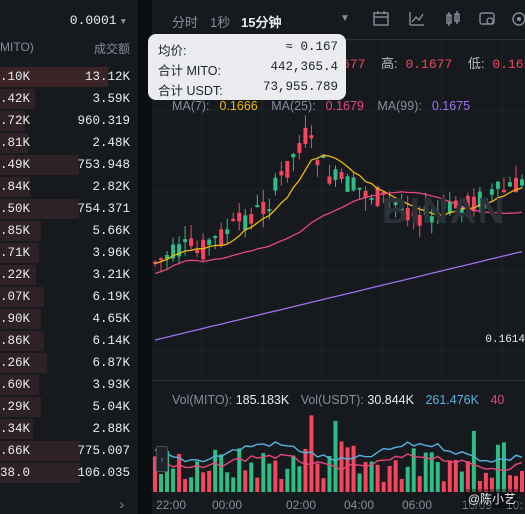 Image resolution: width=525 pixels, height=514 pixels. I want to click on calendar-settings-icon, so click(381, 19).